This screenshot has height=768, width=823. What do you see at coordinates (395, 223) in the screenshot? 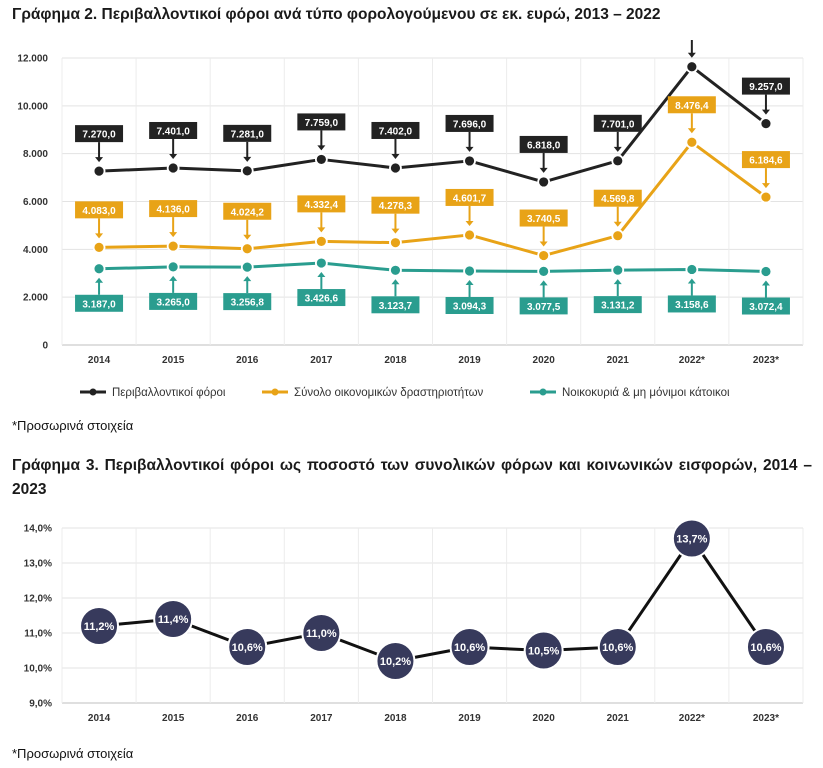
I see `data-point-1: 4.278,3` at bounding box center [395, 223].